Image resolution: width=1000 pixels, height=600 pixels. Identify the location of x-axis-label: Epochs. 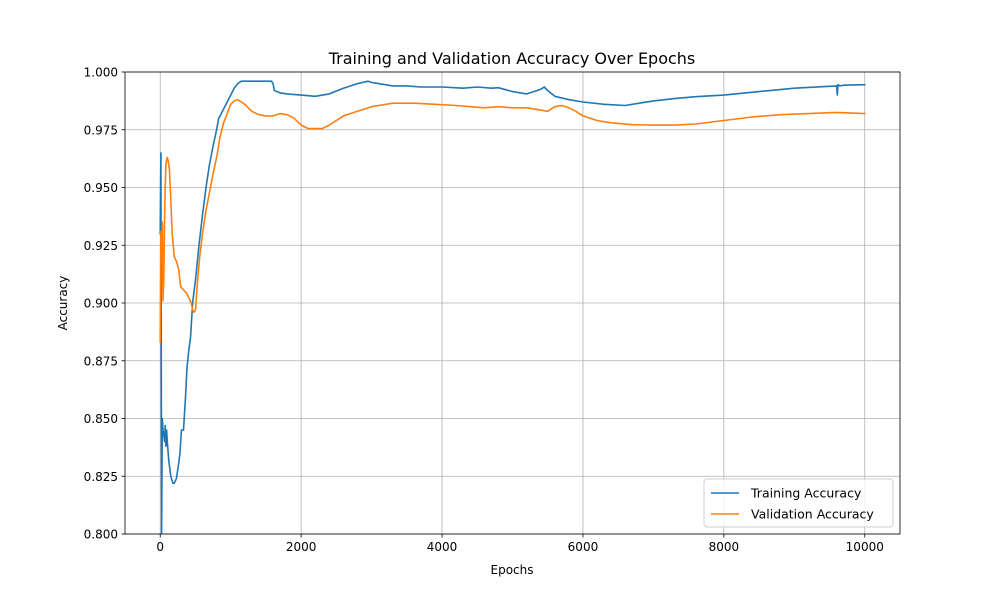
(512, 570).